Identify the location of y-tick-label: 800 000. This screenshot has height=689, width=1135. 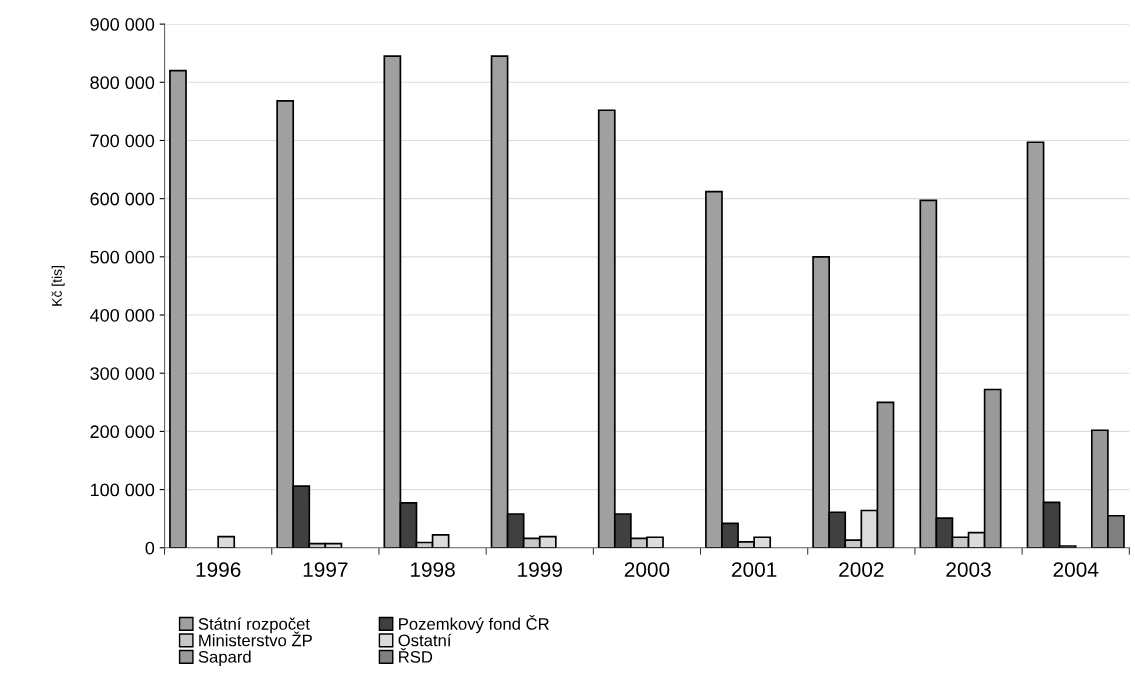
(122, 83).